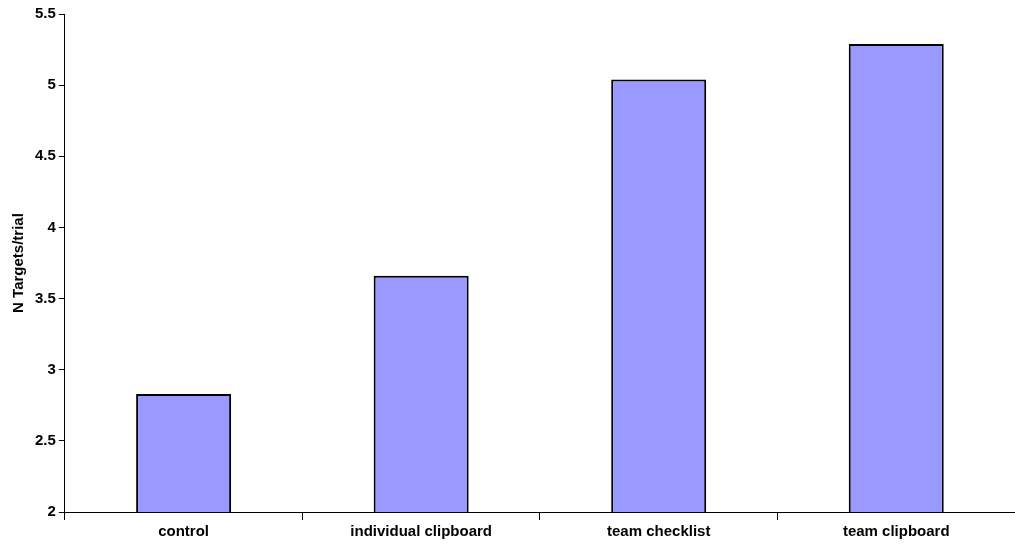  What do you see at coordinates (659, 531) in the screenshot?
I see `x-tick-label: team checklist` at bounding box center [659, 531].